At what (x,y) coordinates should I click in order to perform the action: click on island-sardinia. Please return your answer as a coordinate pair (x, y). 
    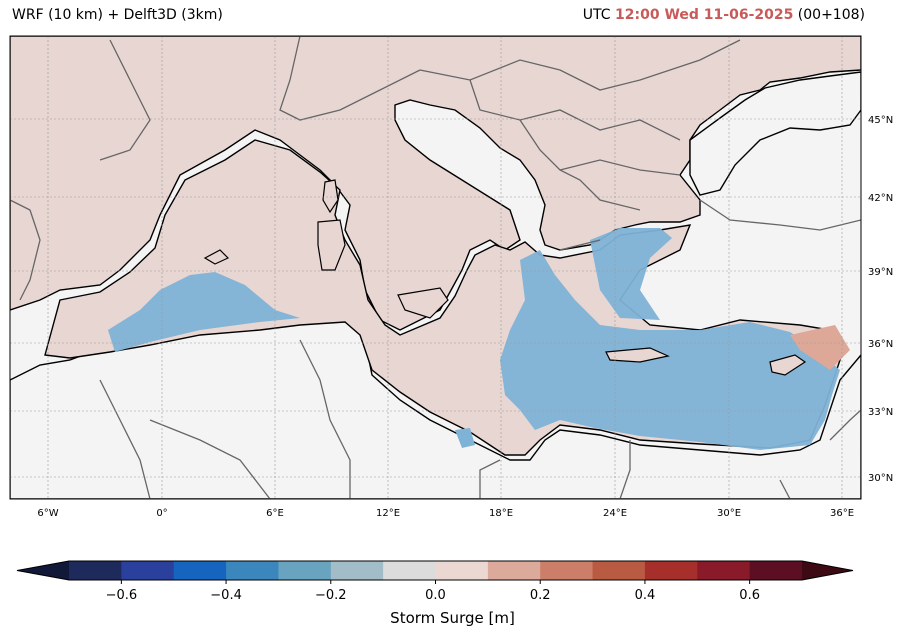
    Looking at the image, I should click on (331, 245).